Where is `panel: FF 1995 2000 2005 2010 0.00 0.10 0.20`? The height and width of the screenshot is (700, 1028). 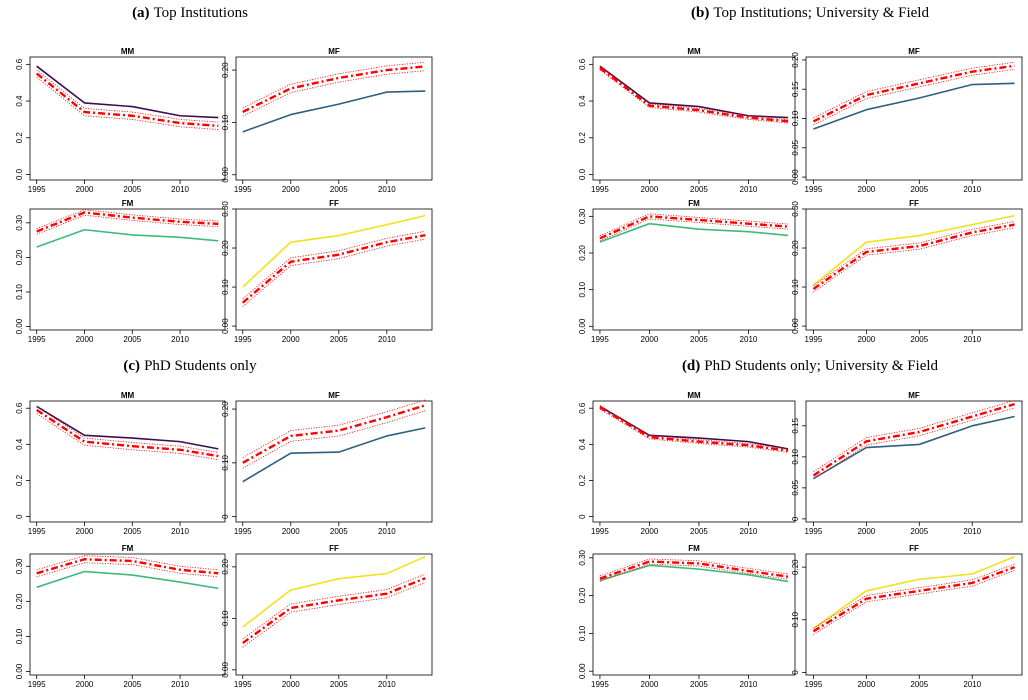
panel: FF 1995 2000 2005 2010 0.00 0.10 0.20 is located at coordinates (327, 616).